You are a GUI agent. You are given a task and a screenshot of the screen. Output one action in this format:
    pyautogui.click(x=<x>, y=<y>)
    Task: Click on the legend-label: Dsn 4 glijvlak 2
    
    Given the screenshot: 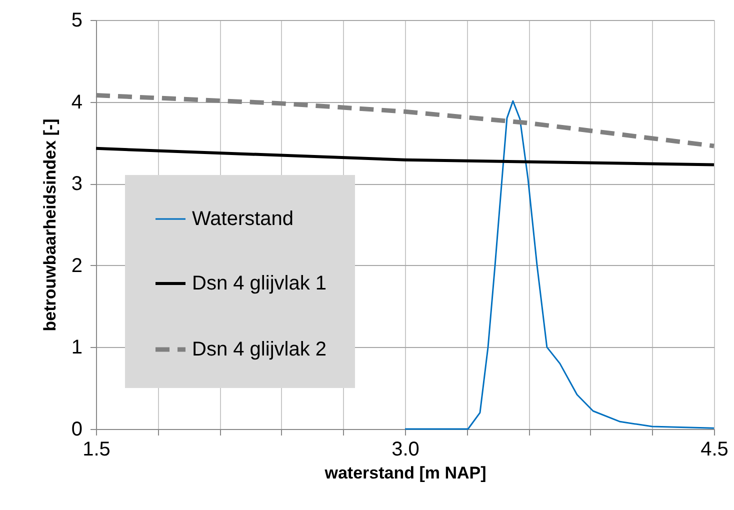 What is the action you would take?
    pyautogui.click(x=259, y=349)
    